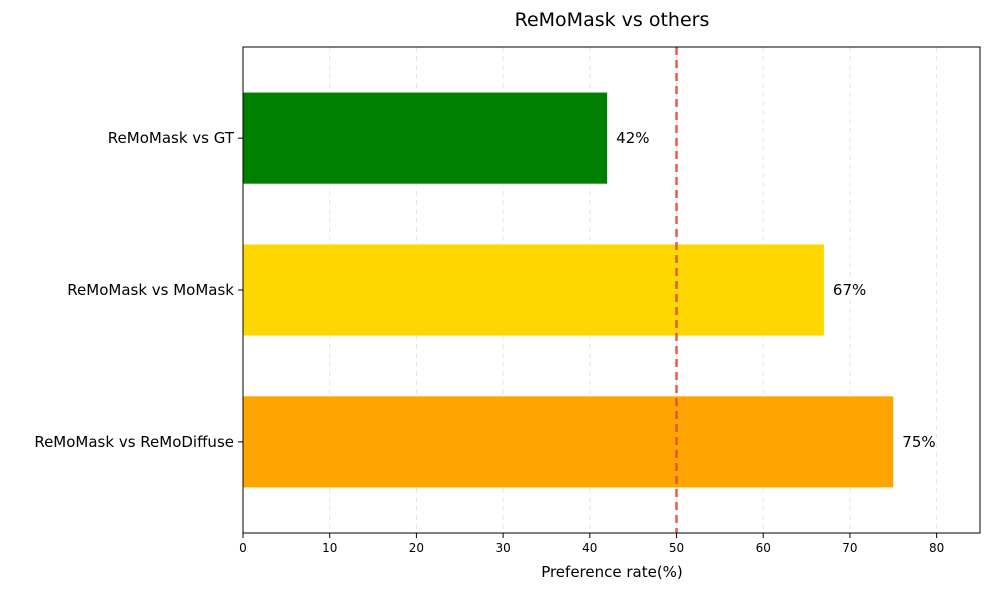 This screenshot has height=590, width=989. What do you see at coordinates (936, 548) in the screenshot?
I see `x-tick-label: 80` at bounding box center [936, 548].